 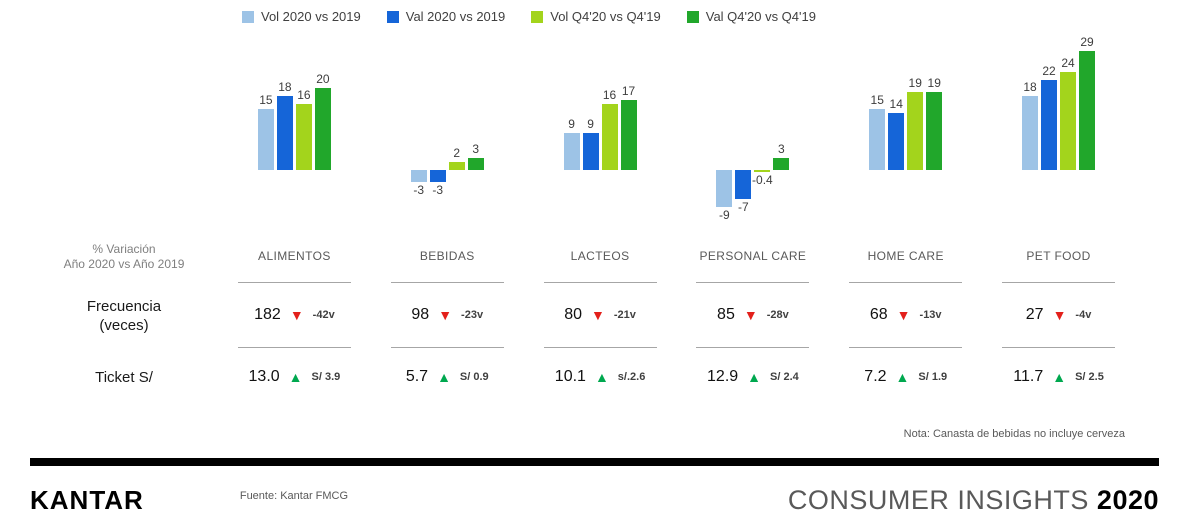 What do you see at coordinates (124, 132) in the screenshot?
I see `chart-spacer` at bounding box center [124, 132].